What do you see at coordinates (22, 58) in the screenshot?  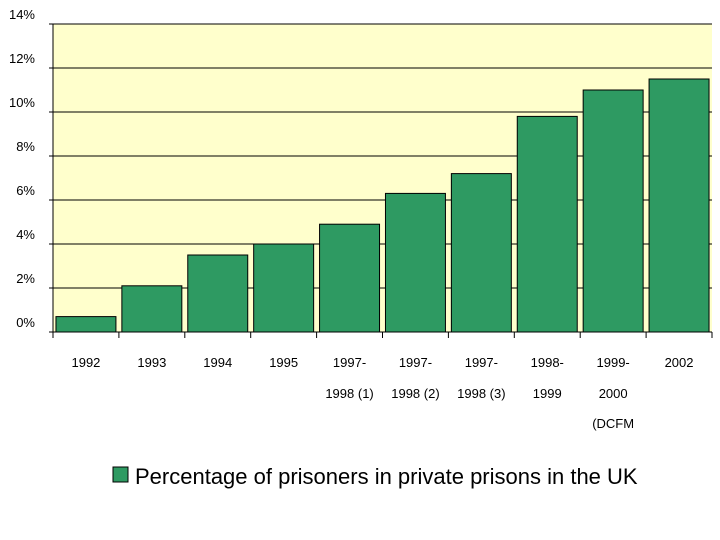 I see `y-tick-label: 12%` at bounding box center [22, 58].